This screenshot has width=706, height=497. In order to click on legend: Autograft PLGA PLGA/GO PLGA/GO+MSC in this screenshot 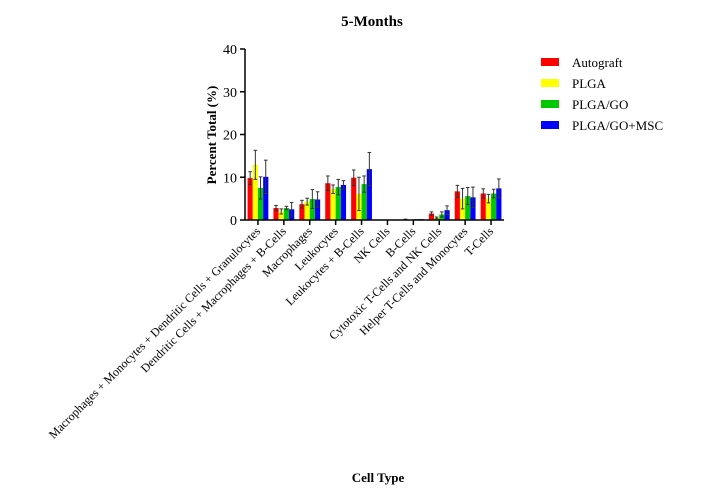, I will do `click(602, 94)`.